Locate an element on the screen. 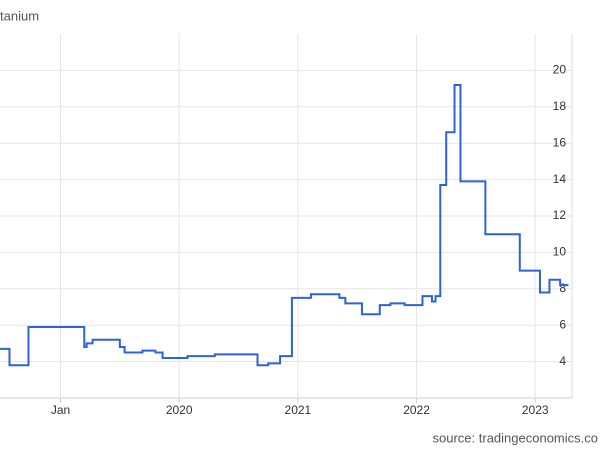  y-tick-label: 12 is located at coordinates (560, 215).